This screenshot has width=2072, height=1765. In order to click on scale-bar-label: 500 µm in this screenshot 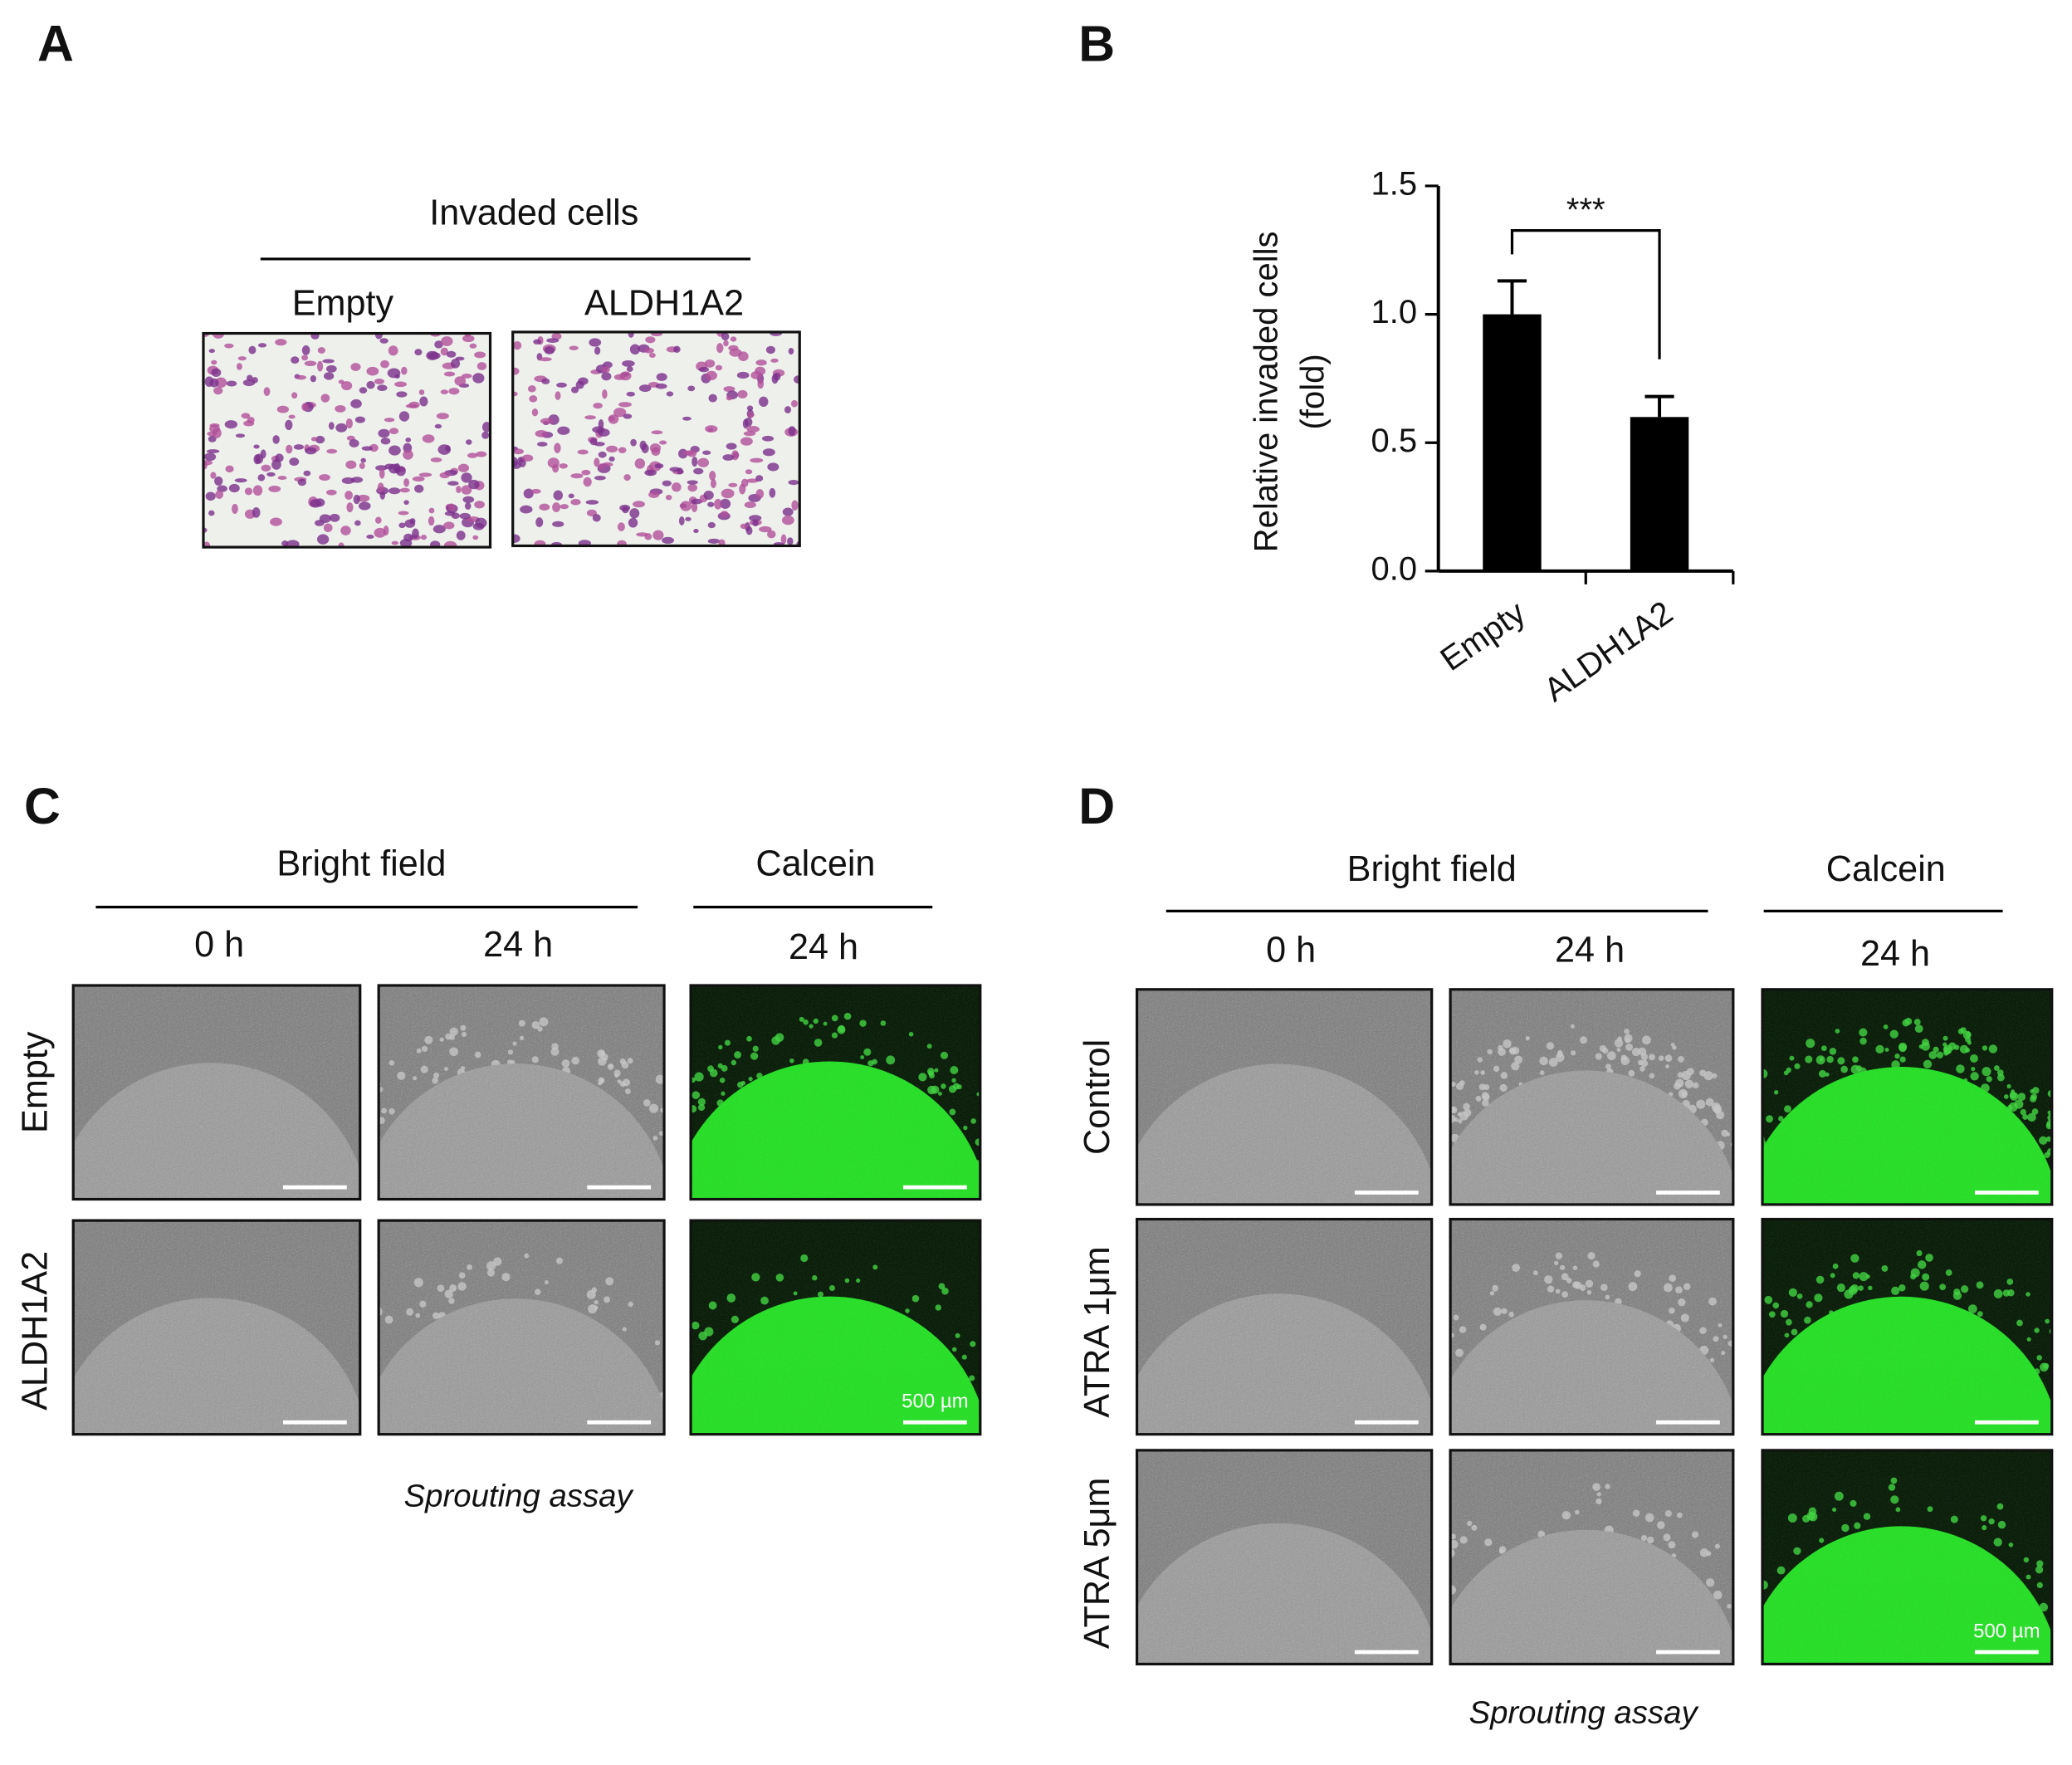, I will do `click(2006, 1631)`.